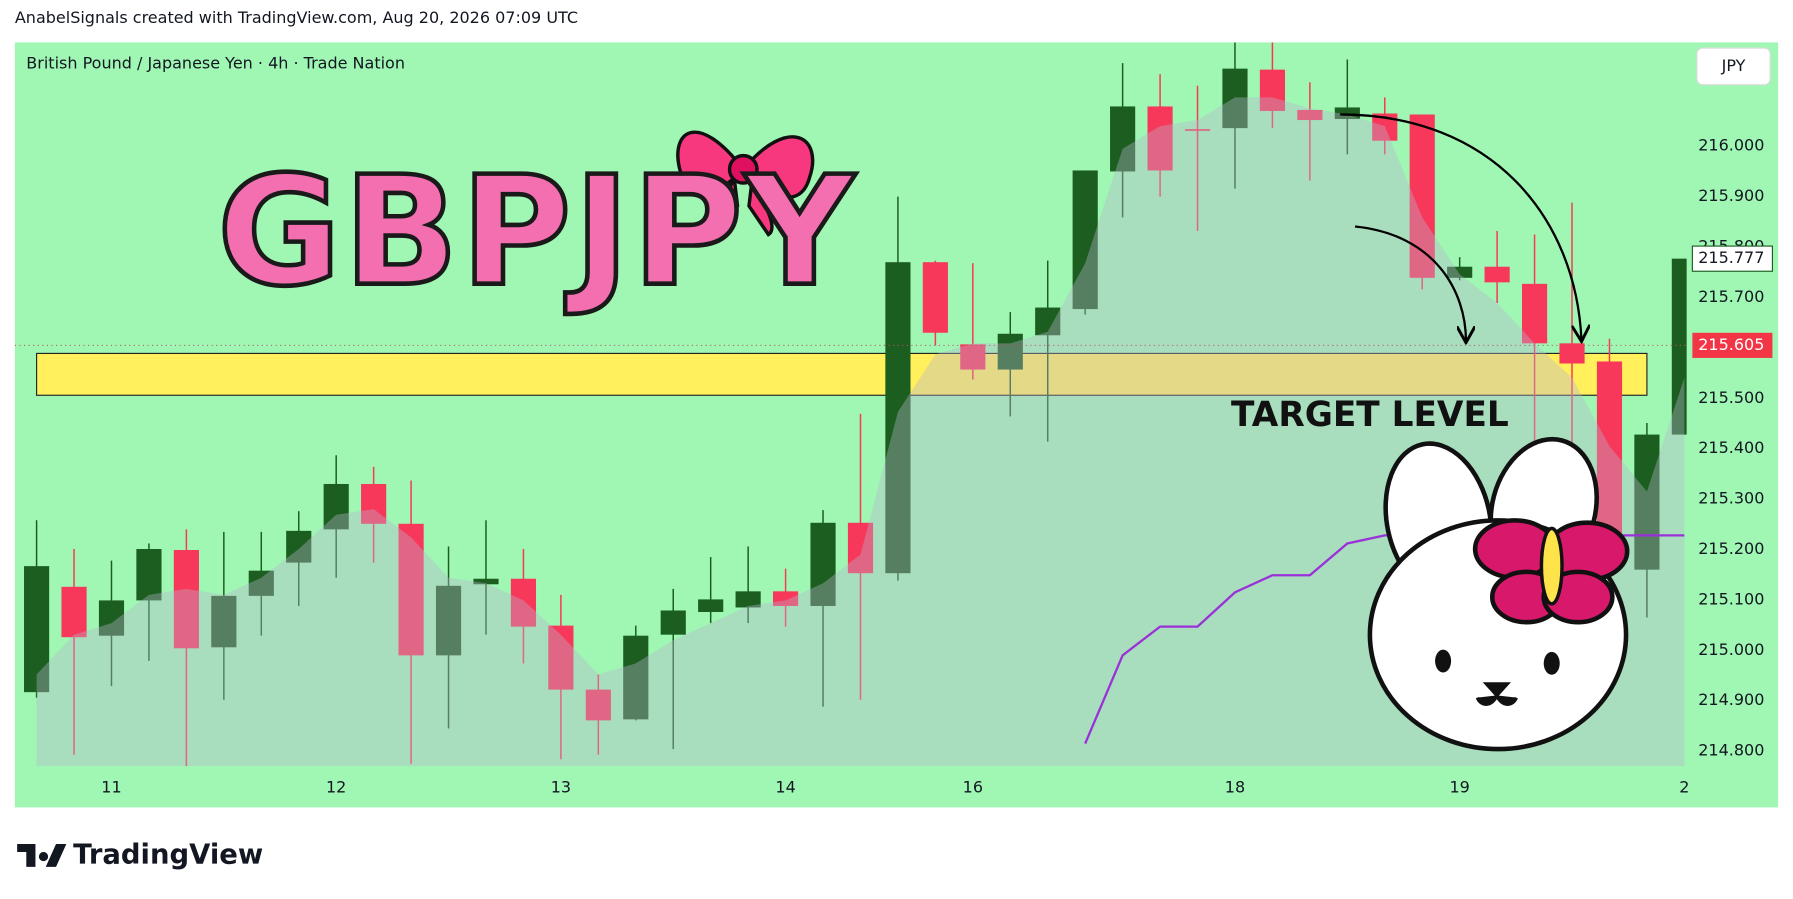 The height and width of the screenshot is (899, 1793). What do you see at coordinates (973, 786) in the screenshot?
I see `x-tick-label: 16` at bounding box center [973, 786].